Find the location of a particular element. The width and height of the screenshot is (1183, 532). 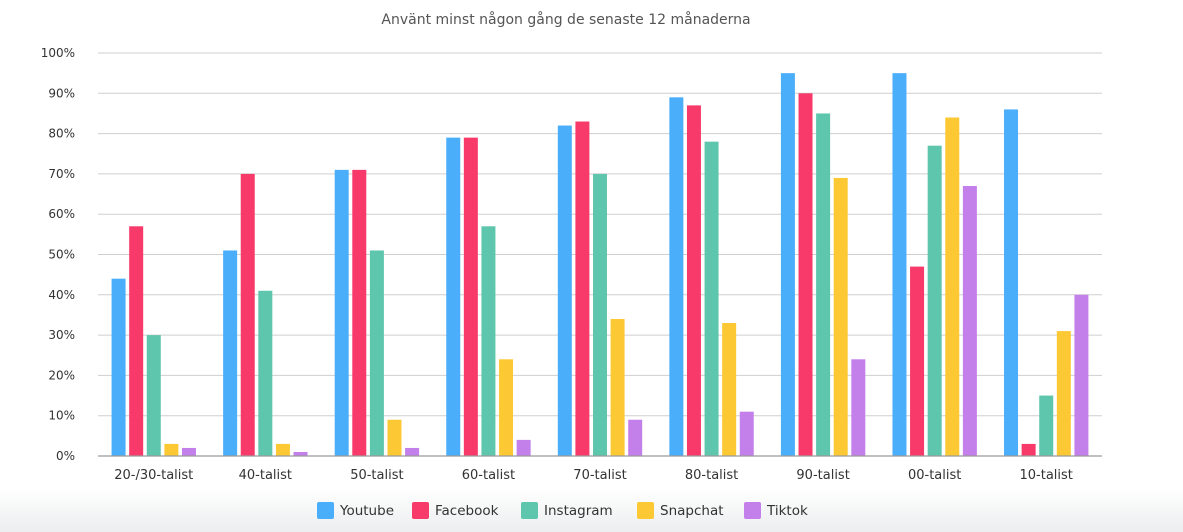

y-tick-label: 40% is located at coordinates (61, 295).